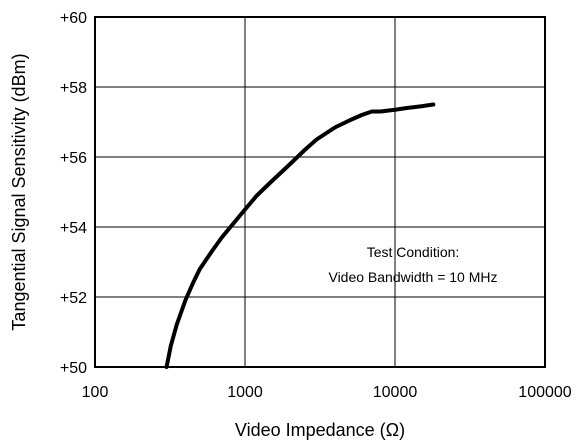 This screenshot has width=585, height=442. Describe the element at coordinates (19, 191) in the screenshot. I see `y-axis-title: Tangential Signal Sensitivity (dBm)` at that location.